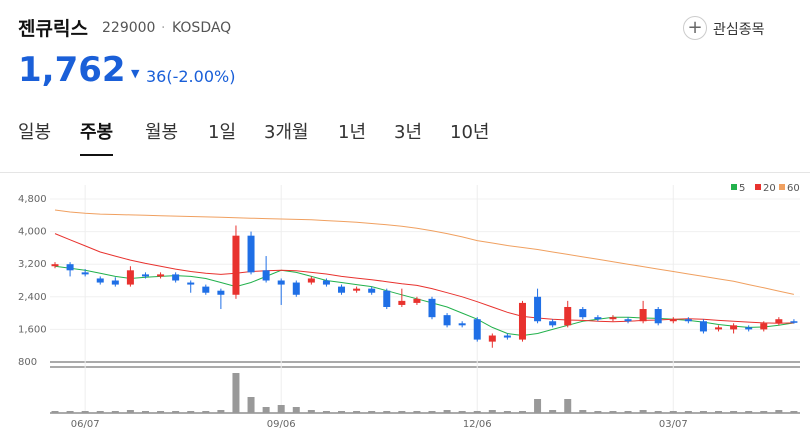  Describe the element at coordinates (32, 329) in the screenshot. I see `y-tick-label: 1,600` at that location.